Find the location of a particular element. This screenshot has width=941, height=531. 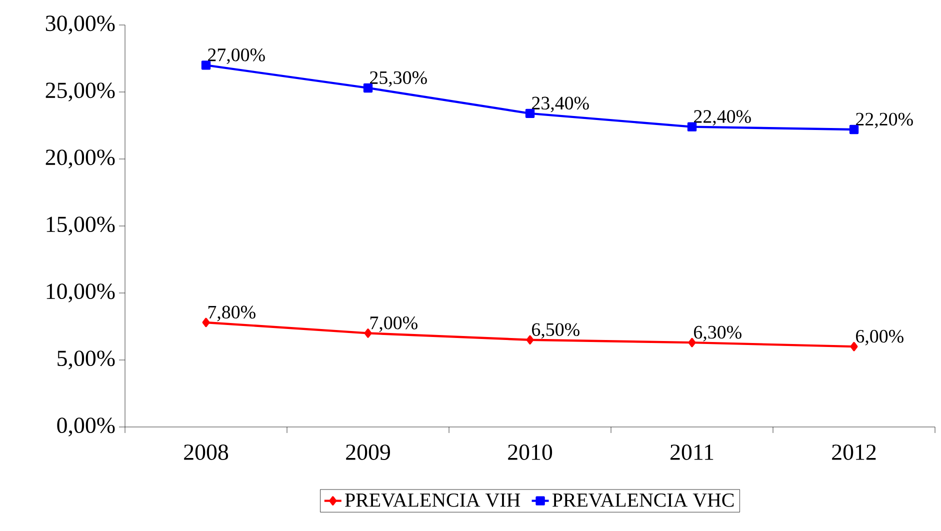

x-tick-label: 2008 is located at coordinates (206, 452).